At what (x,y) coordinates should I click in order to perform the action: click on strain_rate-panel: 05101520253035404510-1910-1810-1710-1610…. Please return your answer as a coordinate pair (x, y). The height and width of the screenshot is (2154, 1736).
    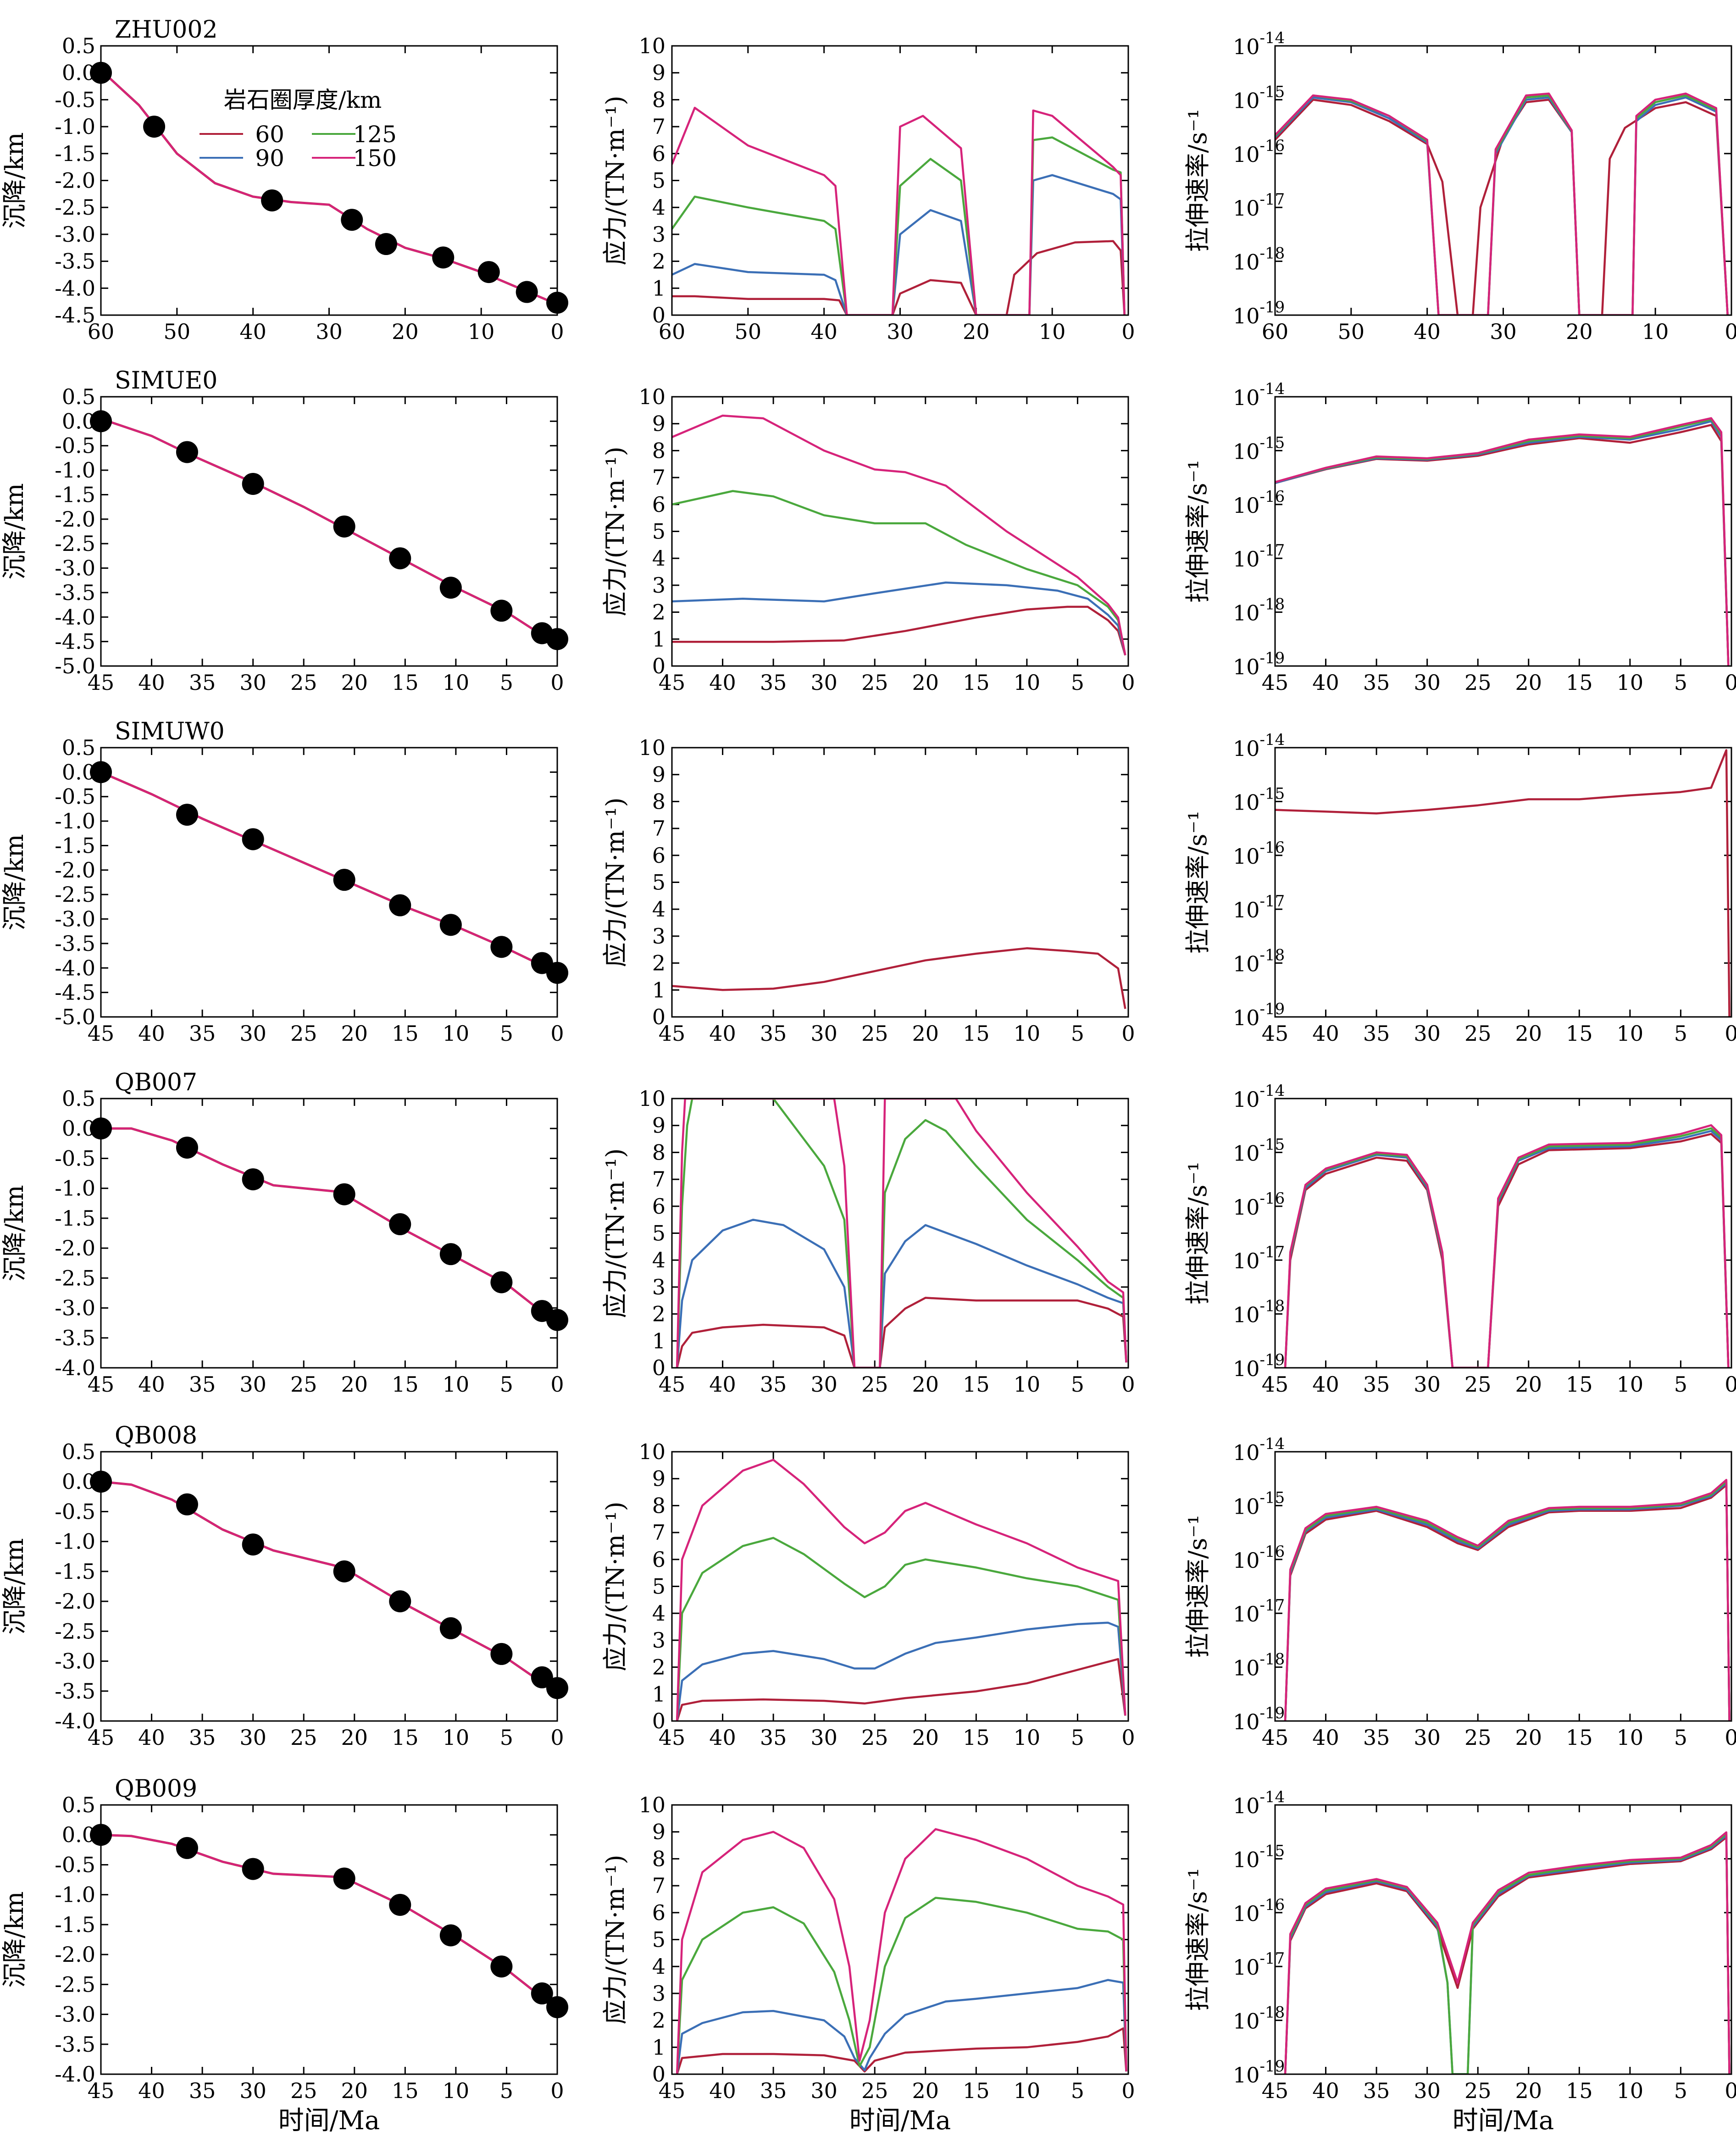
    Looking at the image, I should click on (1459, 1239).